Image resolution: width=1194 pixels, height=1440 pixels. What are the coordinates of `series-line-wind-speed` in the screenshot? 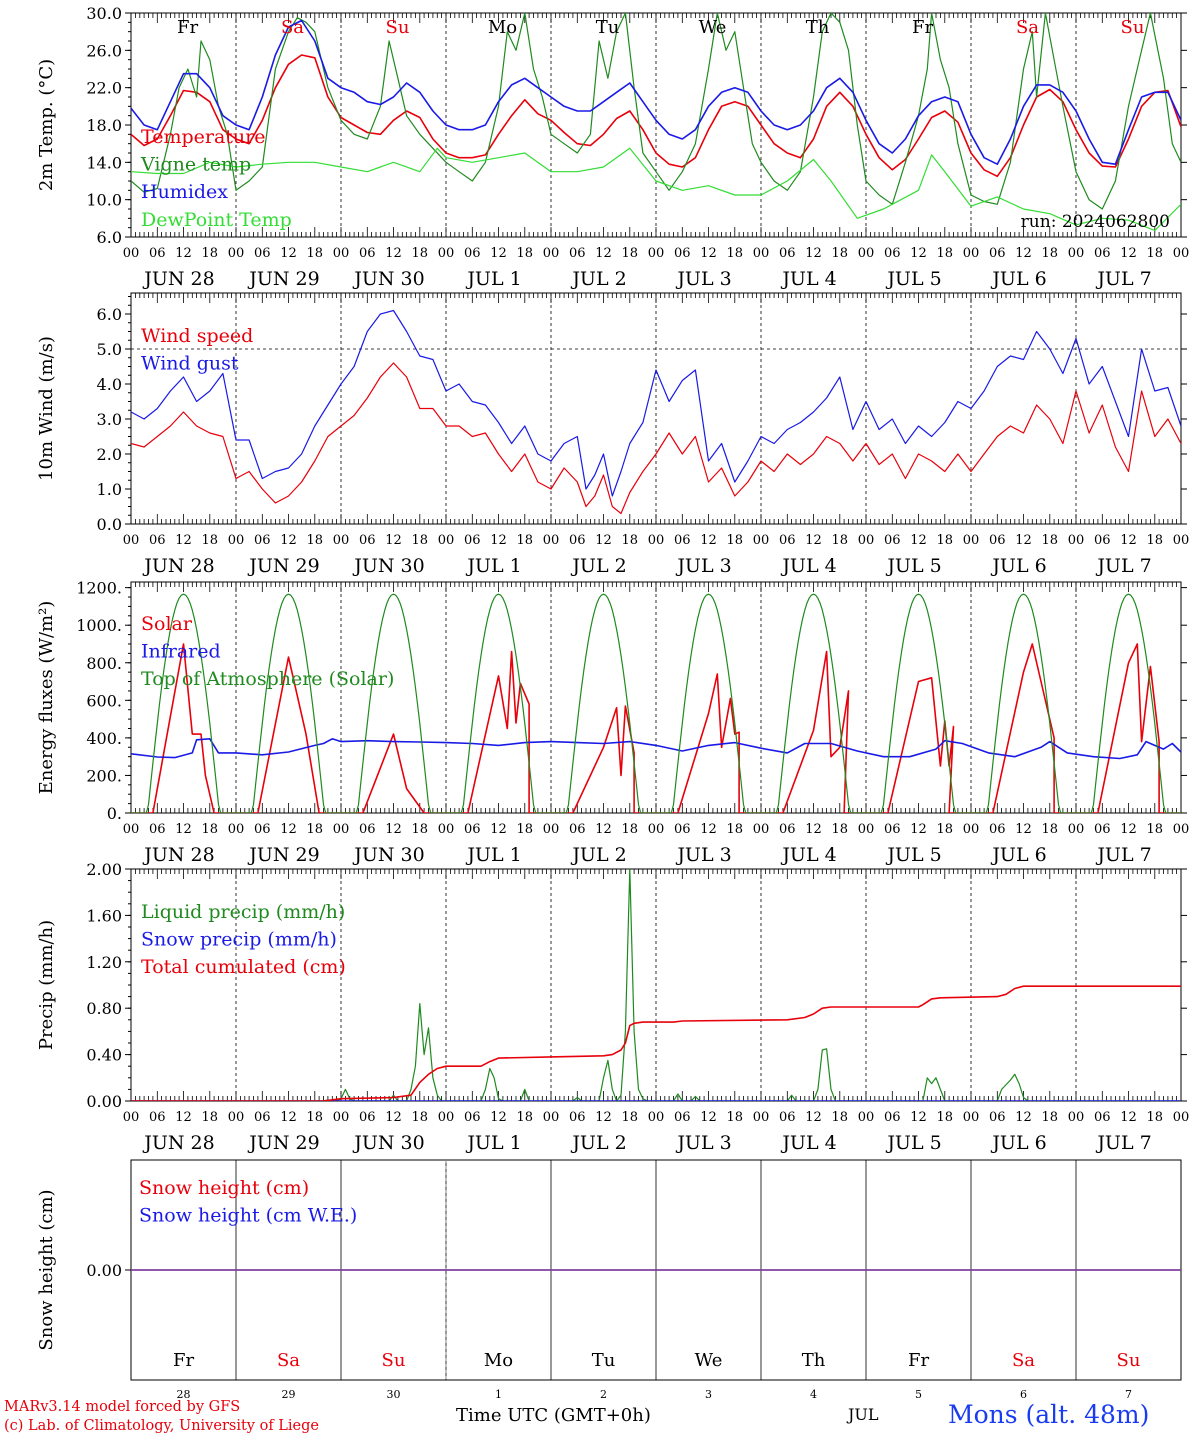 It's located at (656, 438).